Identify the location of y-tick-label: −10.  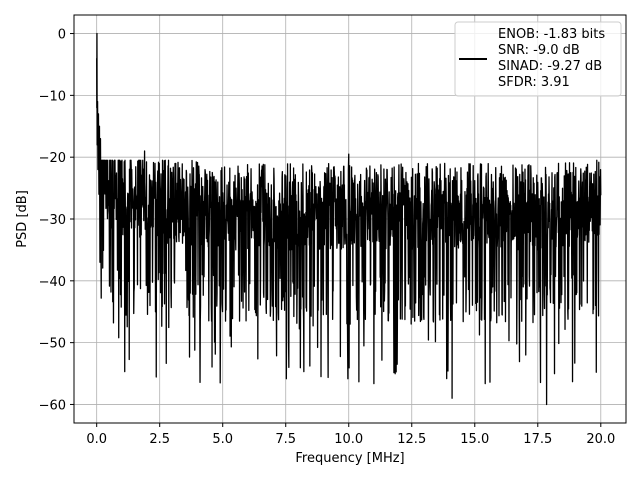
(52, 96).